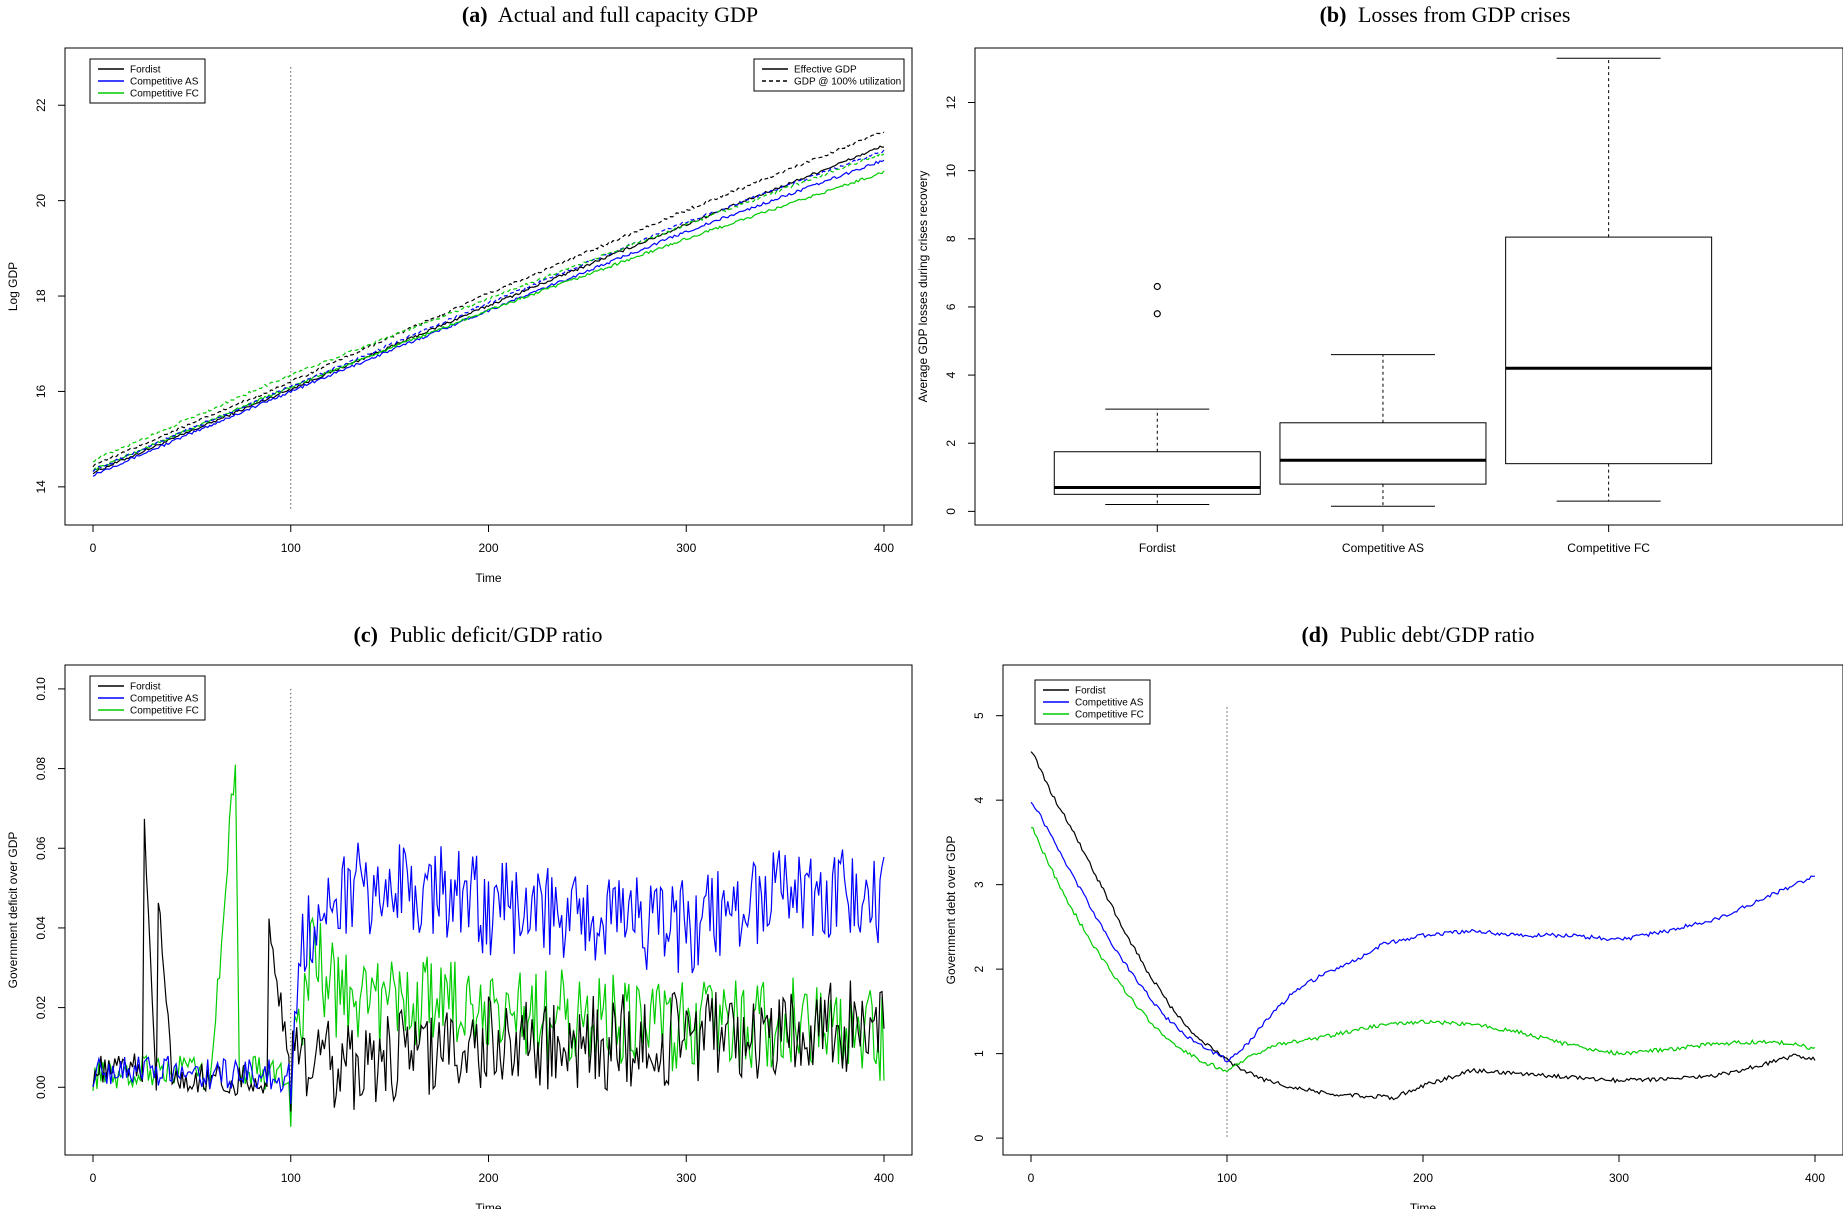  Describe the element at coordinates (475, 14) in the screenshot. I see `panel-a-prefix: (a)` at that location.